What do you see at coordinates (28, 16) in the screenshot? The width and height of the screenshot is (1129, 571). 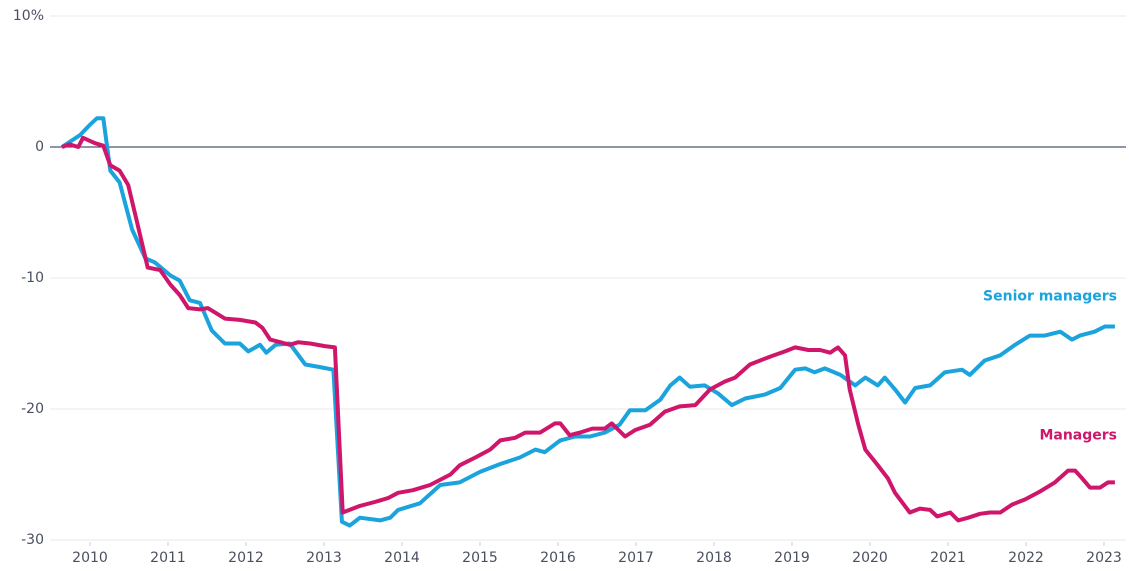 I see `y-tick-label: 10%` at bounding box center [28, 16].